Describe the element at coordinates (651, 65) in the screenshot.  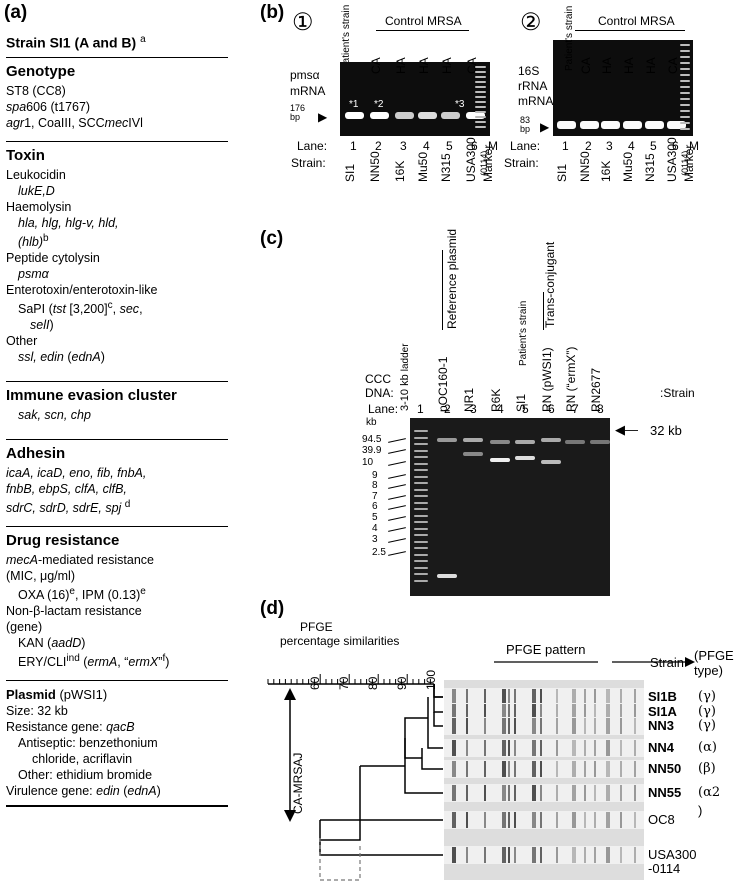
I see `gel2-type-4: HA` at that location.